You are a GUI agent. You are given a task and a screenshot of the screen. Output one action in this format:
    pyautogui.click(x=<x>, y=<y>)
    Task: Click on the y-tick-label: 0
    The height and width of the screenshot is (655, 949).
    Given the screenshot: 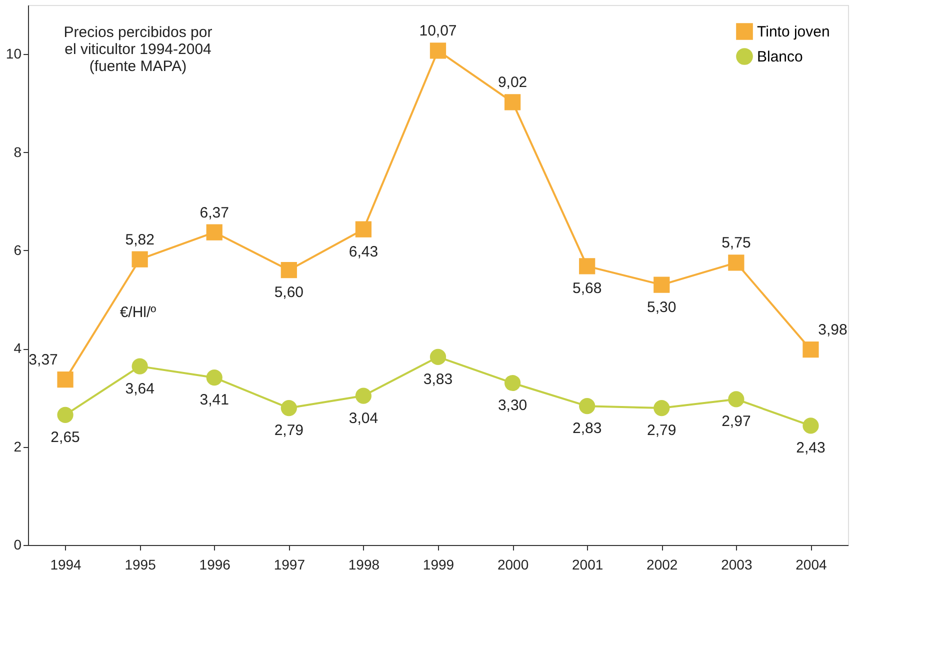 What is the action you would take?
    pyautogui.click(x=18, y=544)
    